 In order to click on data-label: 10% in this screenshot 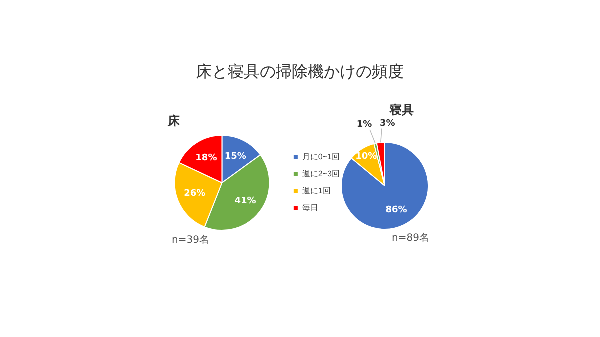, I will do `click(367, 157)`.